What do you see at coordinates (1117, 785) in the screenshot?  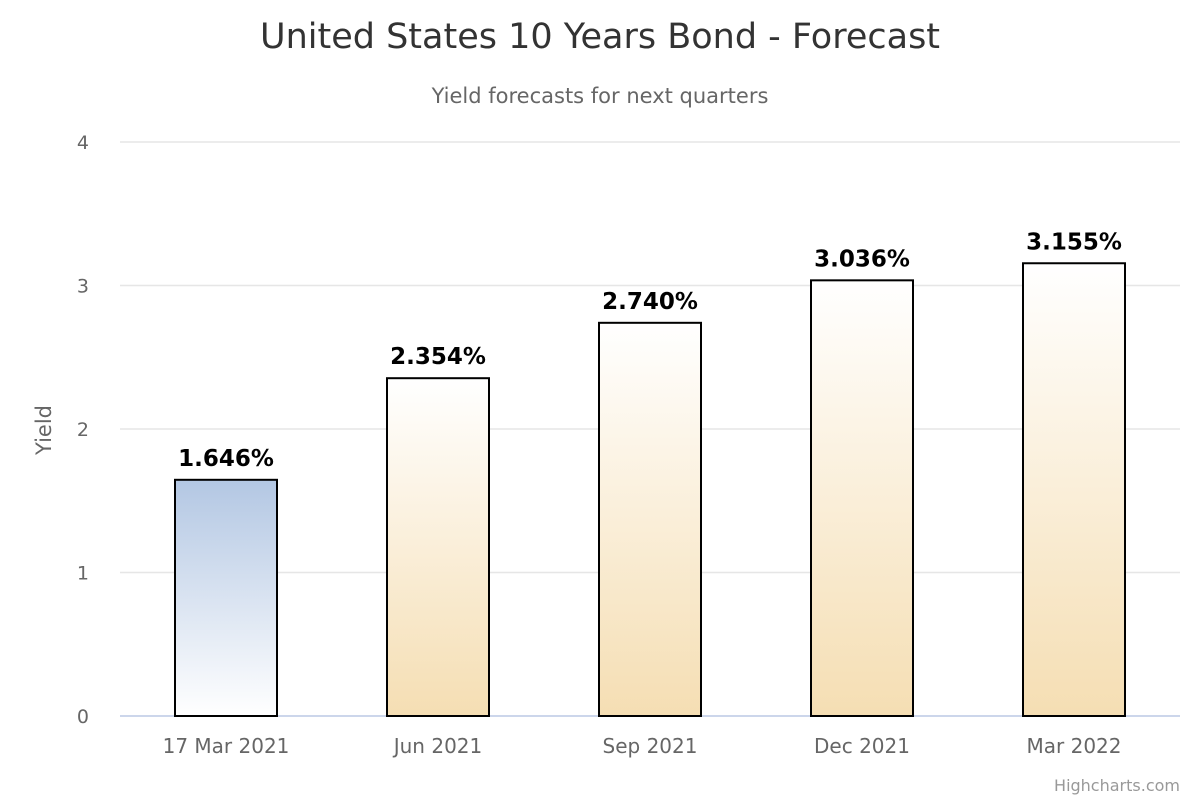 I see `credits-link: Highcharts.com` at bounding box center [1117, 785].